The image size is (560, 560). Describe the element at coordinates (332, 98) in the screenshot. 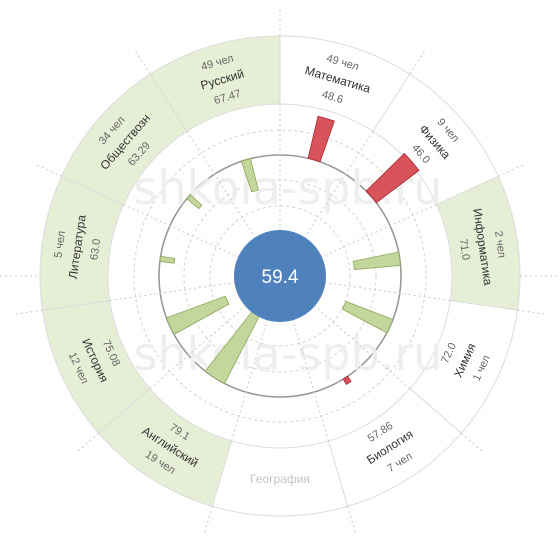

I see `label-1-val: 48.6` at that location.